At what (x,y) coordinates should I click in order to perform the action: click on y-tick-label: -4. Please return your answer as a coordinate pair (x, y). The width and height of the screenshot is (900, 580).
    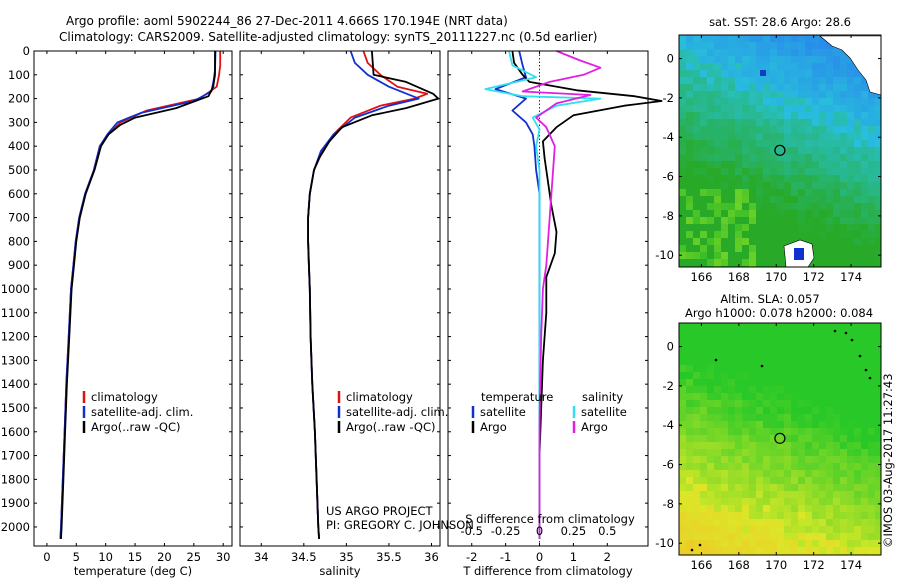
    Looking at the image, I should click on (668, 137).